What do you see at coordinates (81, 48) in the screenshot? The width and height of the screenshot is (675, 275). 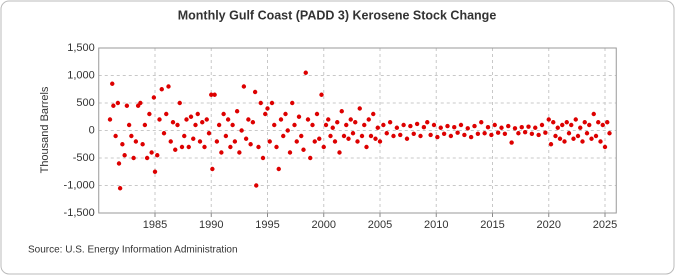 I see `y-tick-label: 1,500` at bounding box center [81, 48].